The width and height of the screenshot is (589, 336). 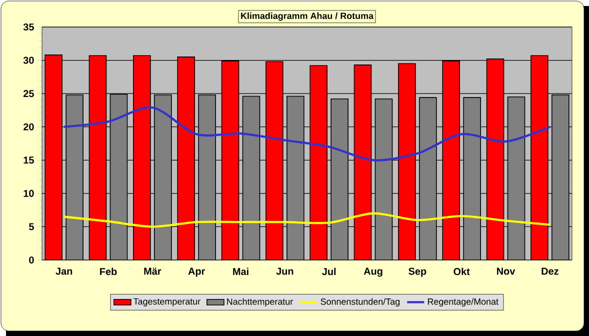 I want to click on x-tick-label: Apr, so click(x=197, y=272).